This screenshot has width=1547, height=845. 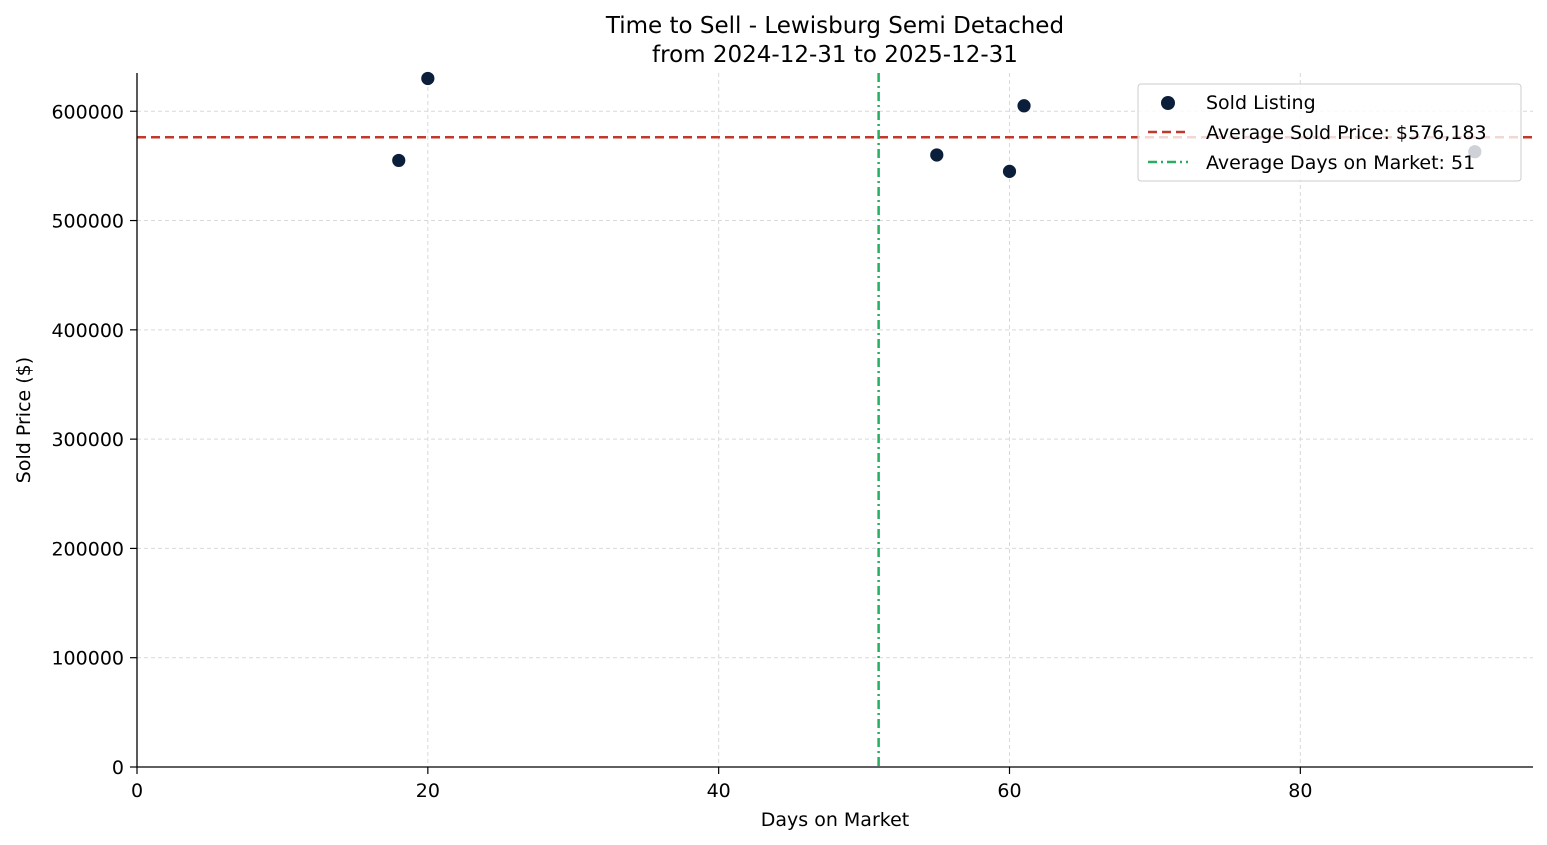 I want to click on legend-marker-sold-listing, so click(x=1168, y=103).